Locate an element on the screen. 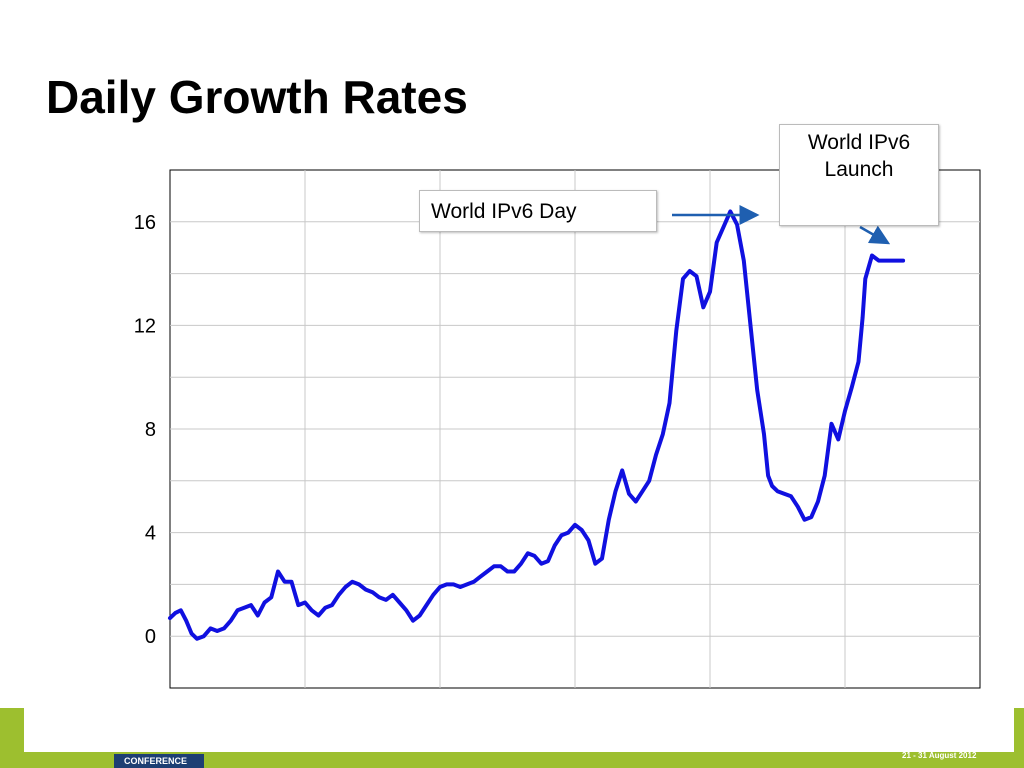 This screenshot has width=1024, height=768. conference-date: 21 - 31 August 2012 is located at coordinates (939, 755).